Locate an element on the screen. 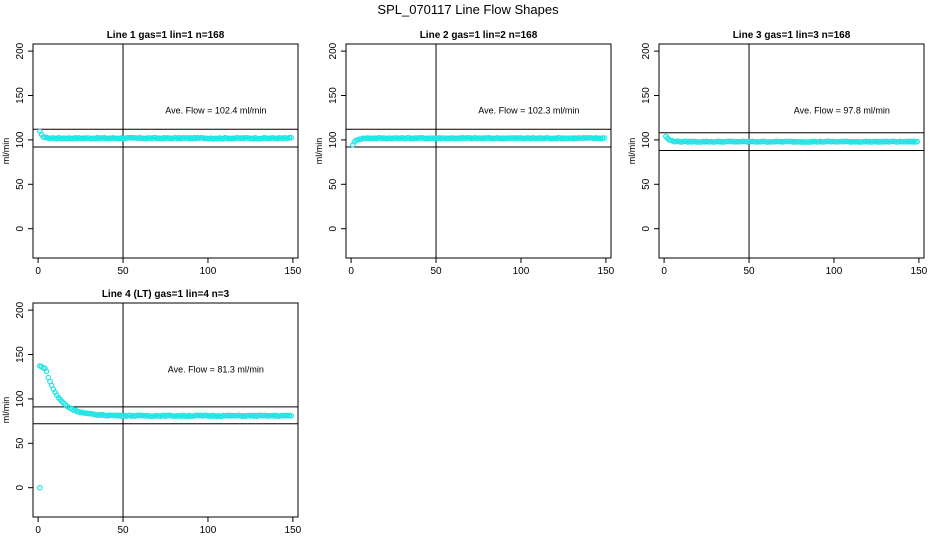 This screenshot has height=540, width=936. panel-title: Line 1 gas=1 lin=1 n=168 is located at coordinates (166, 35).